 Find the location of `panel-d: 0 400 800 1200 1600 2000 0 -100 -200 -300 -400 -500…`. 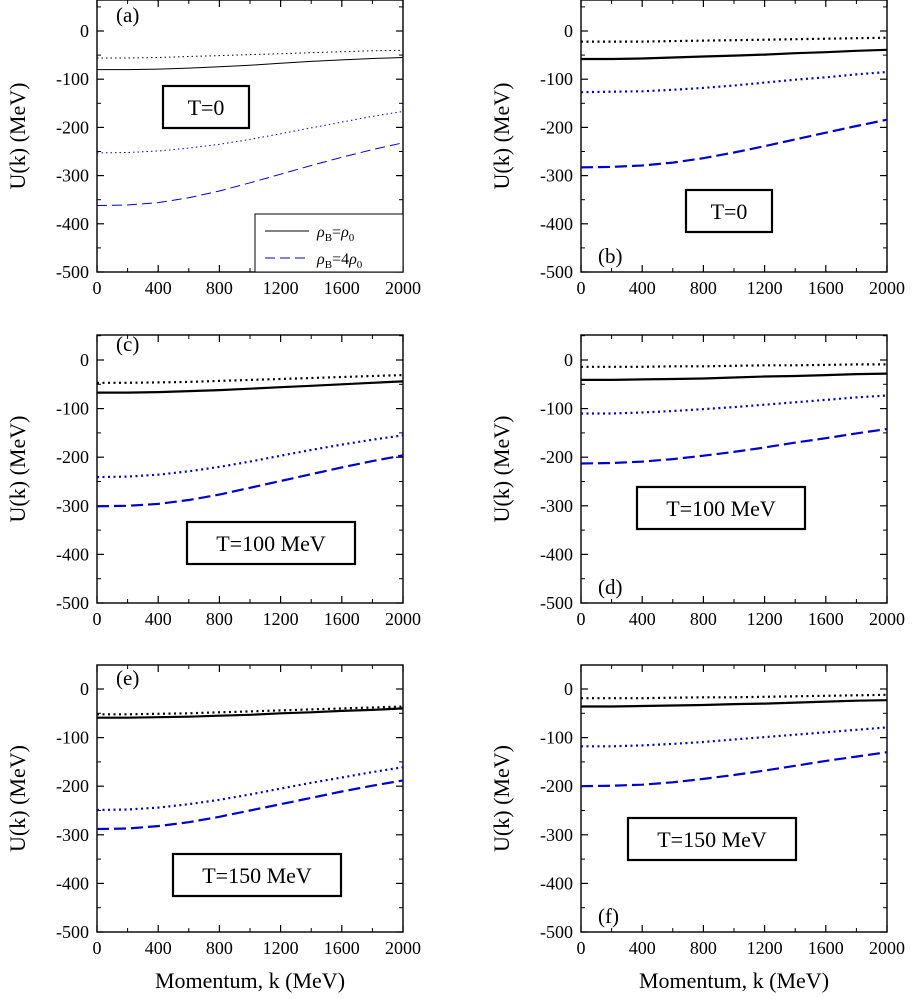

panel-d: 0 400 800 1200 1600 2000 0 -100 -200 -300 -400 -500… is located at coordinates (697, 481).